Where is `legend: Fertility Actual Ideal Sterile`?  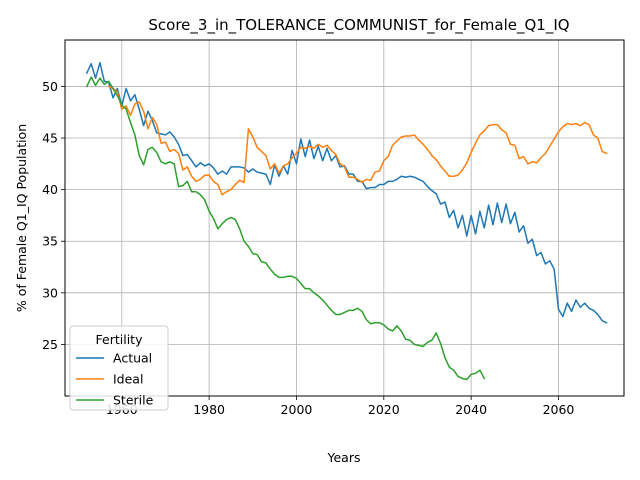
legend: Fertility Actual Ideal Sterile is located at coordinates (119, 368).